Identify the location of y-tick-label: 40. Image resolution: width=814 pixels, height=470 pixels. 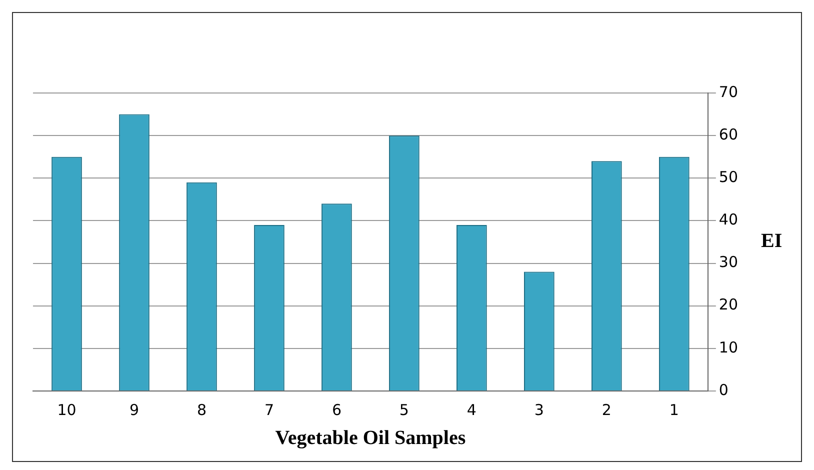
(728, 219).